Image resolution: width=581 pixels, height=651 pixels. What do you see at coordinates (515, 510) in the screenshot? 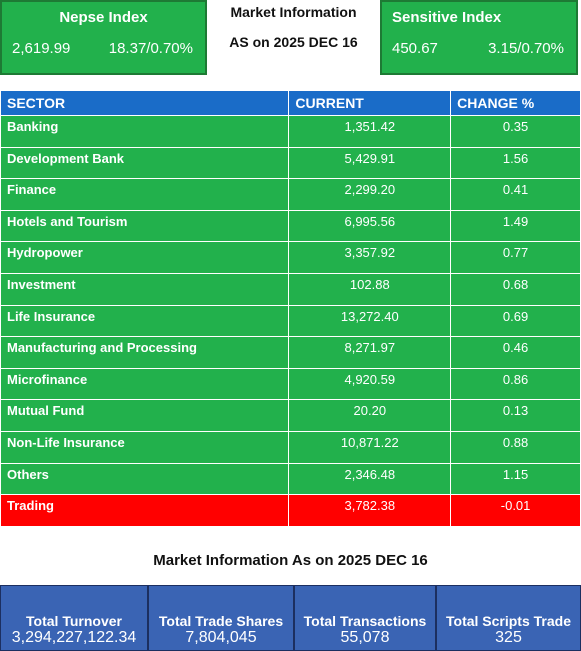
I see `sector-change: -0.01` at bounding box center [515, 510].